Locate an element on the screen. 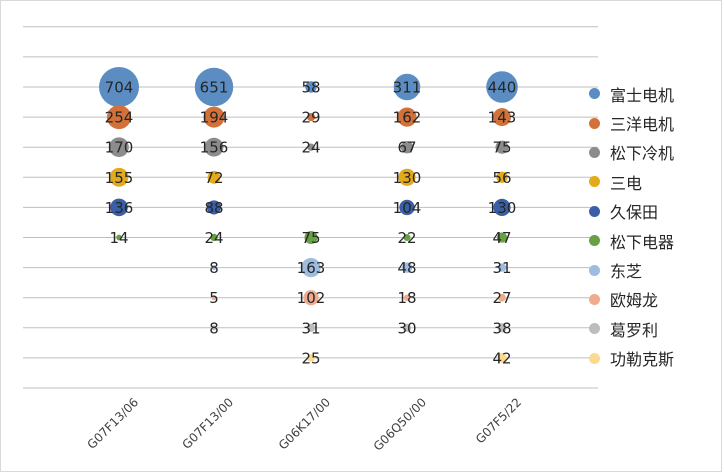 This screenshot has height=475, width=724. data-label: 156 is located at coordinates (214, 148).